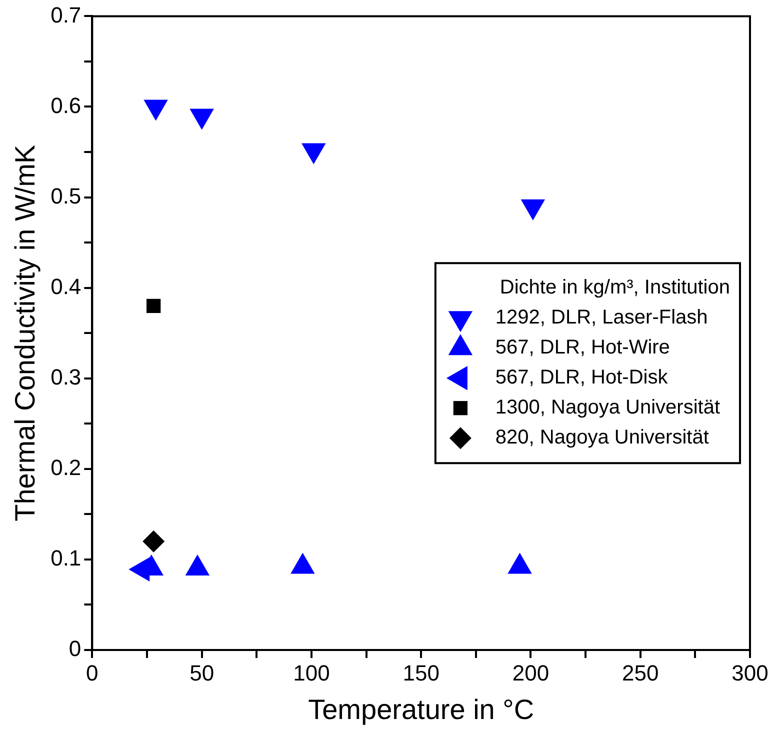 The width and height of the screenshot is (778, 736). What do you see at coordinates (66, 105) in the screenshot?
I see `y-tick-label: 0.6` at bounding box center [66, 105].